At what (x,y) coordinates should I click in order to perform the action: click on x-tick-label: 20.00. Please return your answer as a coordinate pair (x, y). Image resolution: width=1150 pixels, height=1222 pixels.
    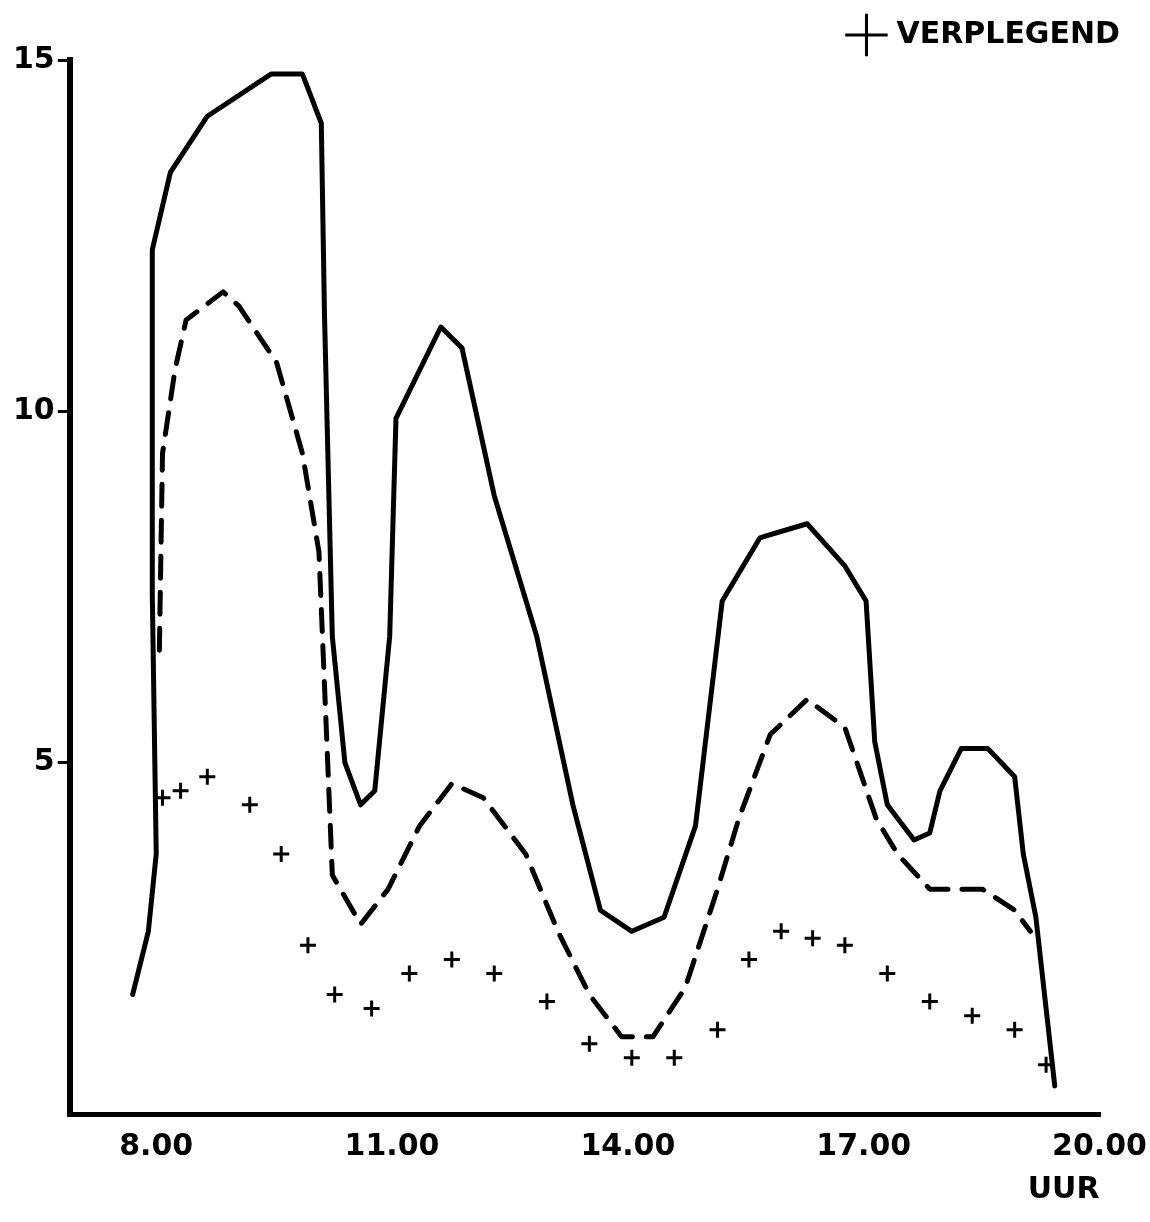
    Looking at the image, I should click on (1100, 1144).